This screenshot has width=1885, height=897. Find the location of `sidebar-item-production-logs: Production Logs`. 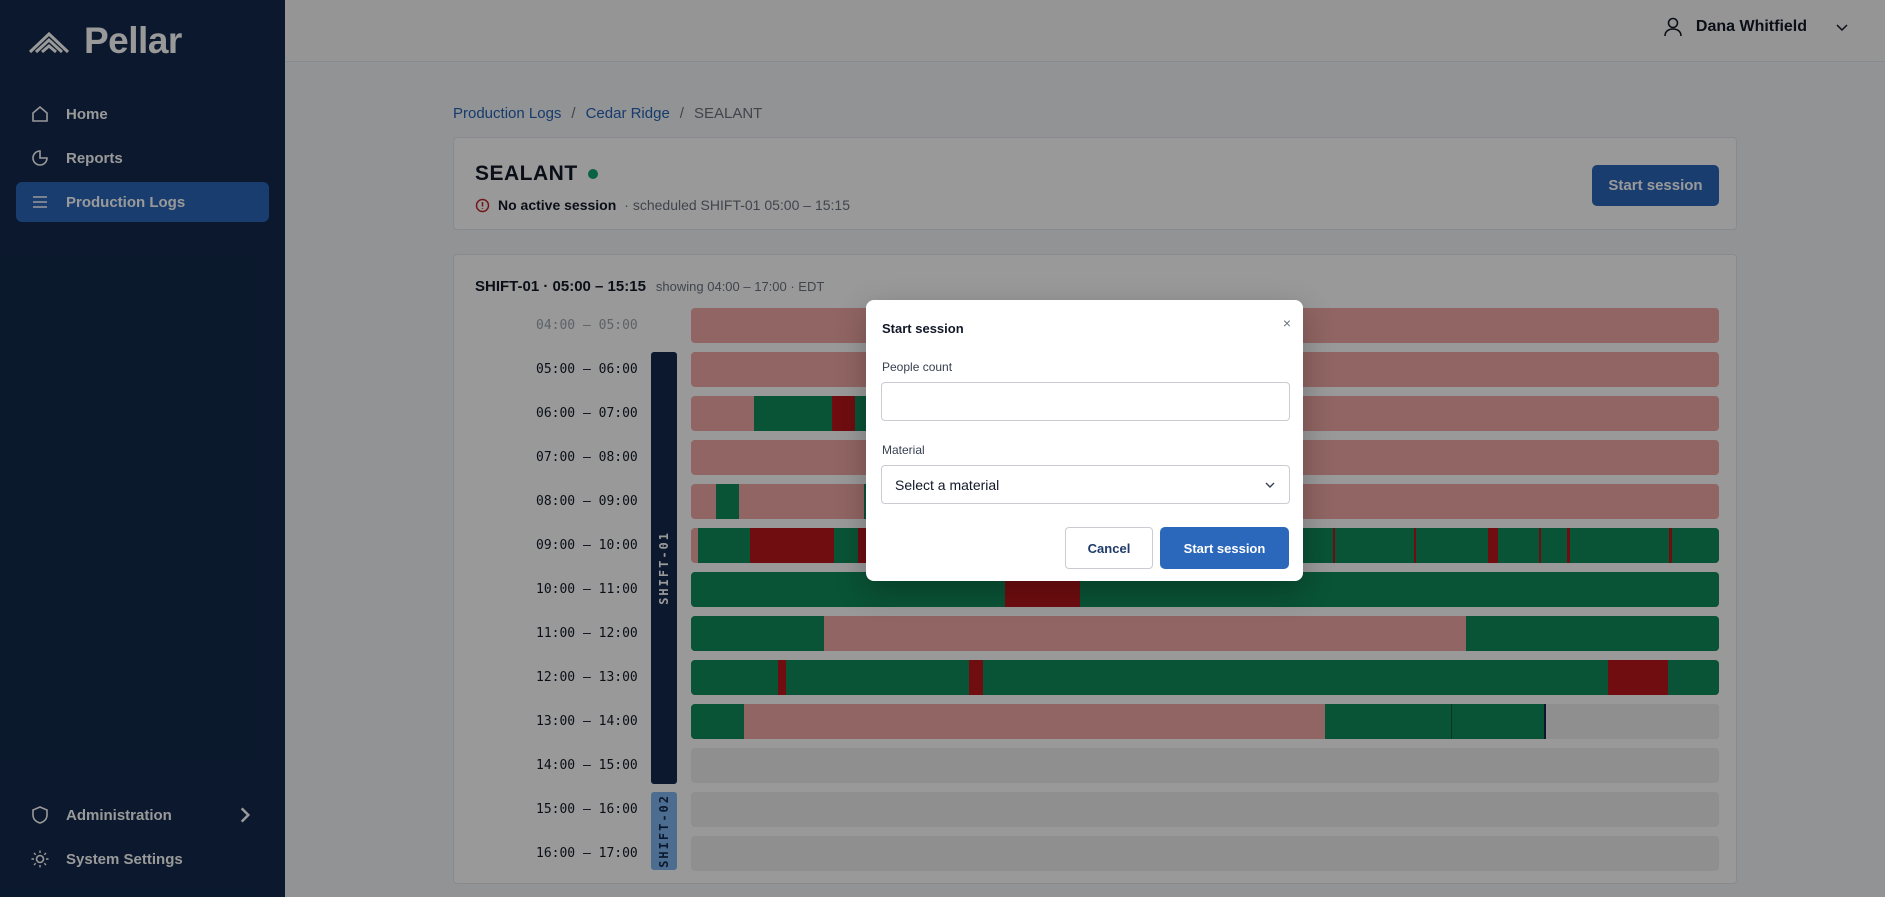

sidebar-item-production-logs: Production Logs is located at coordinates (142, 202).